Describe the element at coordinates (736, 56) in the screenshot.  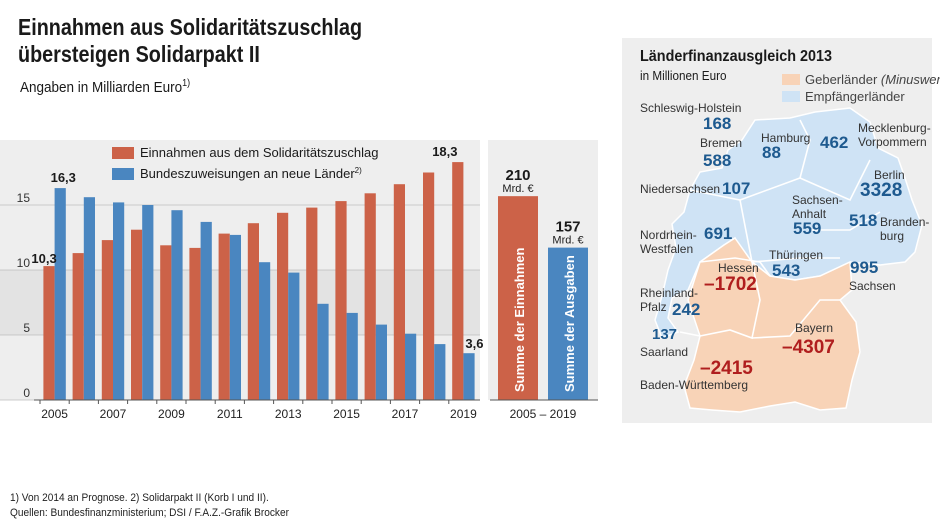
I see `map-title: Länderfinanzausgleich 2013` at that location.